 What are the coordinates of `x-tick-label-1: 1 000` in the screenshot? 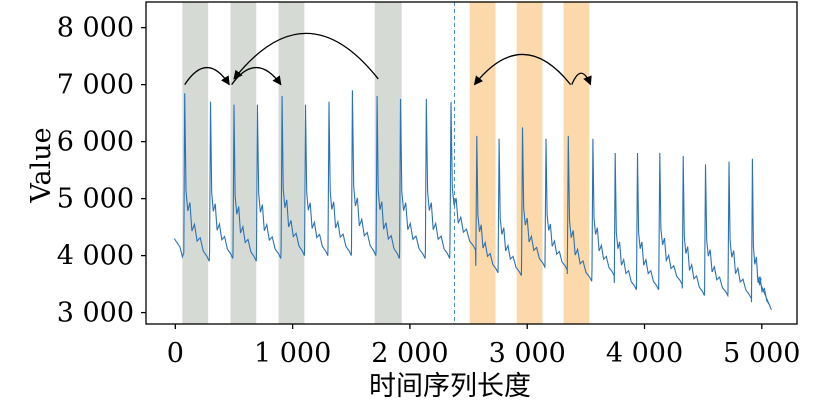 It's located at (292, 353).